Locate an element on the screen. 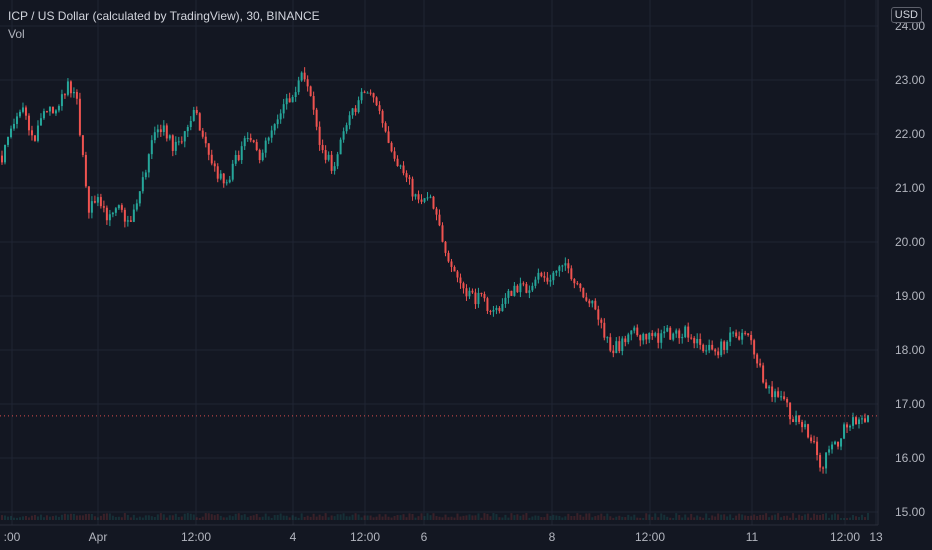 The height and width of the screenshot is (550, 932). x-tick-label: :00 is located at coordinates (12, 537).